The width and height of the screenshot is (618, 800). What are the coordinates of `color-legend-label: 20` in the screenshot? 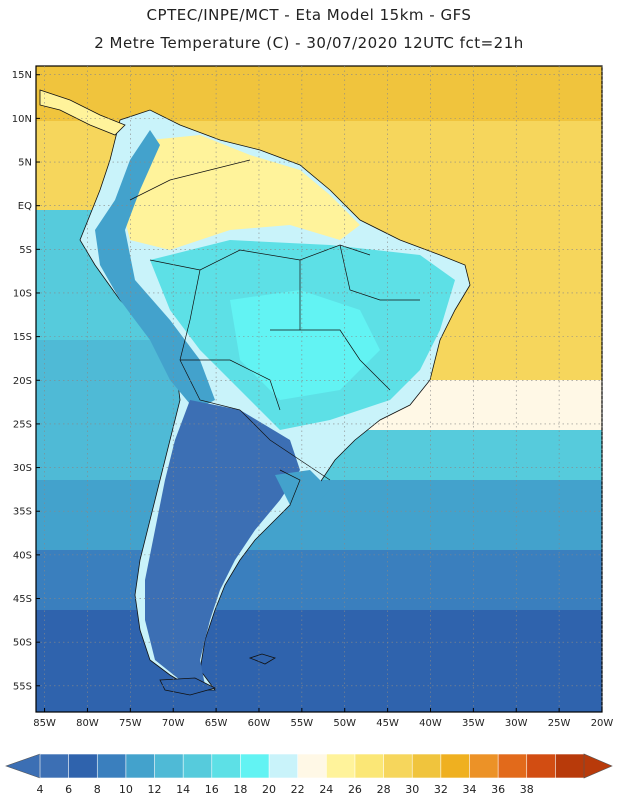 It's located at (269, 789).